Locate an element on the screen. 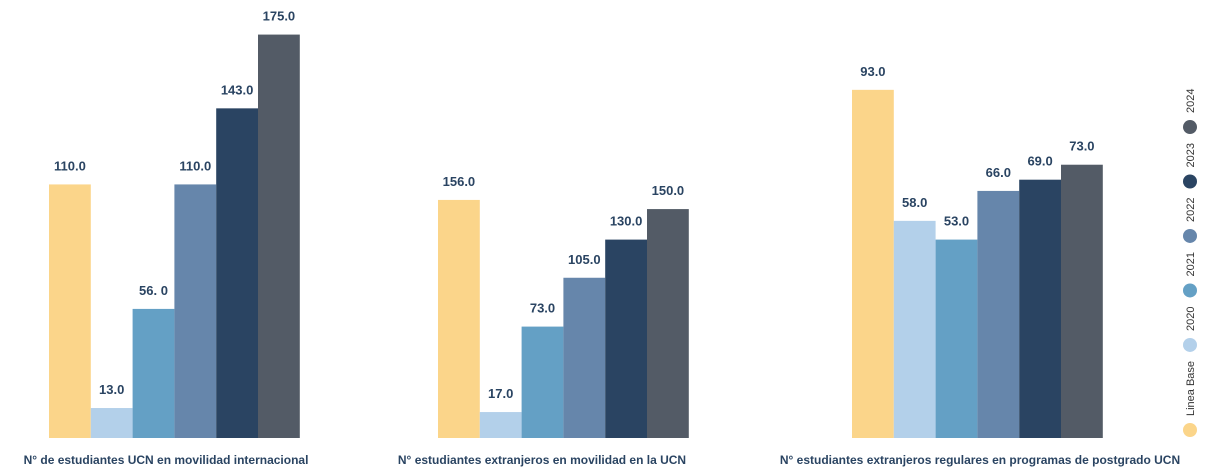 The height and width of the screenshot is (472, 1207). legend-label: 2021 is located at coordinates (1191, 264).